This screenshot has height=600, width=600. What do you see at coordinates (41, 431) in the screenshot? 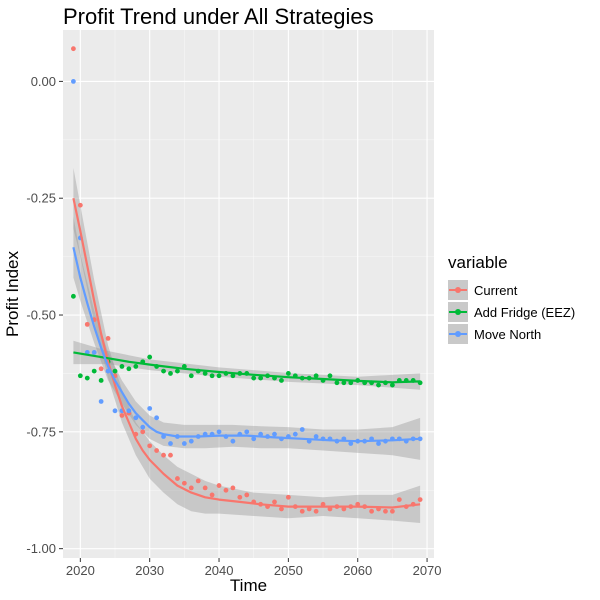
I see `y-tick-label: -0.75` at bounding box center [41, 431].